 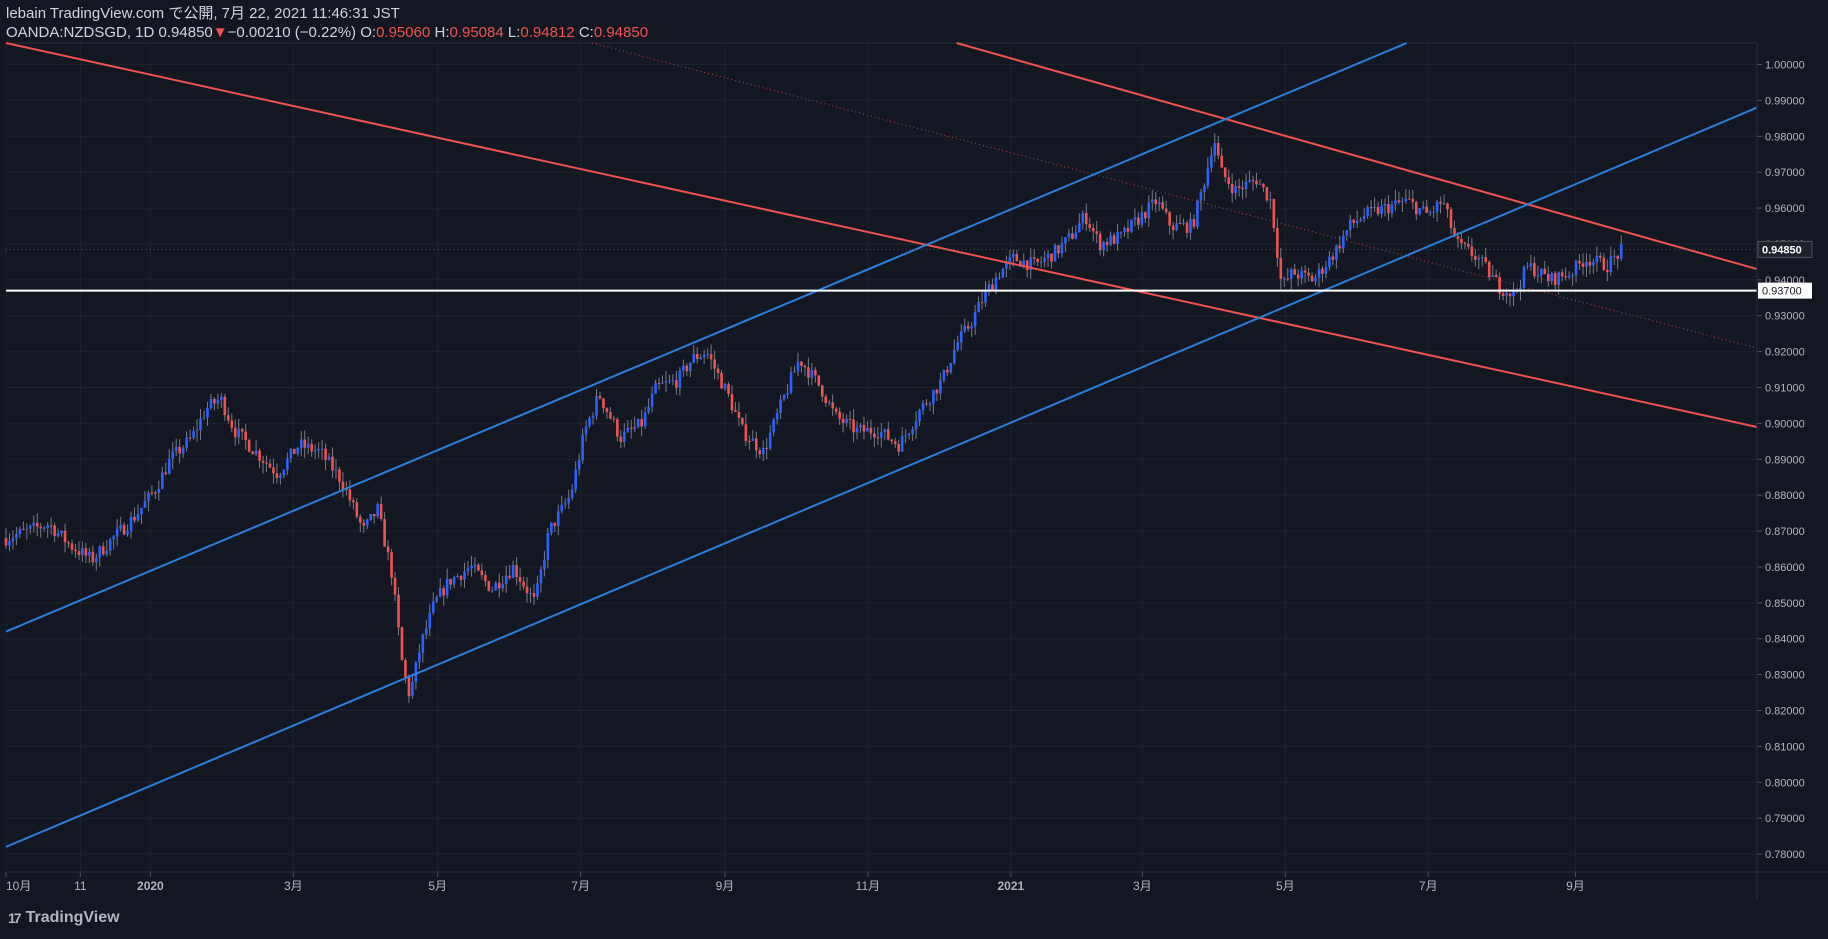 What do you see at coordinates (1785, 389) in the screenshot?
I see `y-tick-label: 0.91000` at bounding box center [1785, 389].